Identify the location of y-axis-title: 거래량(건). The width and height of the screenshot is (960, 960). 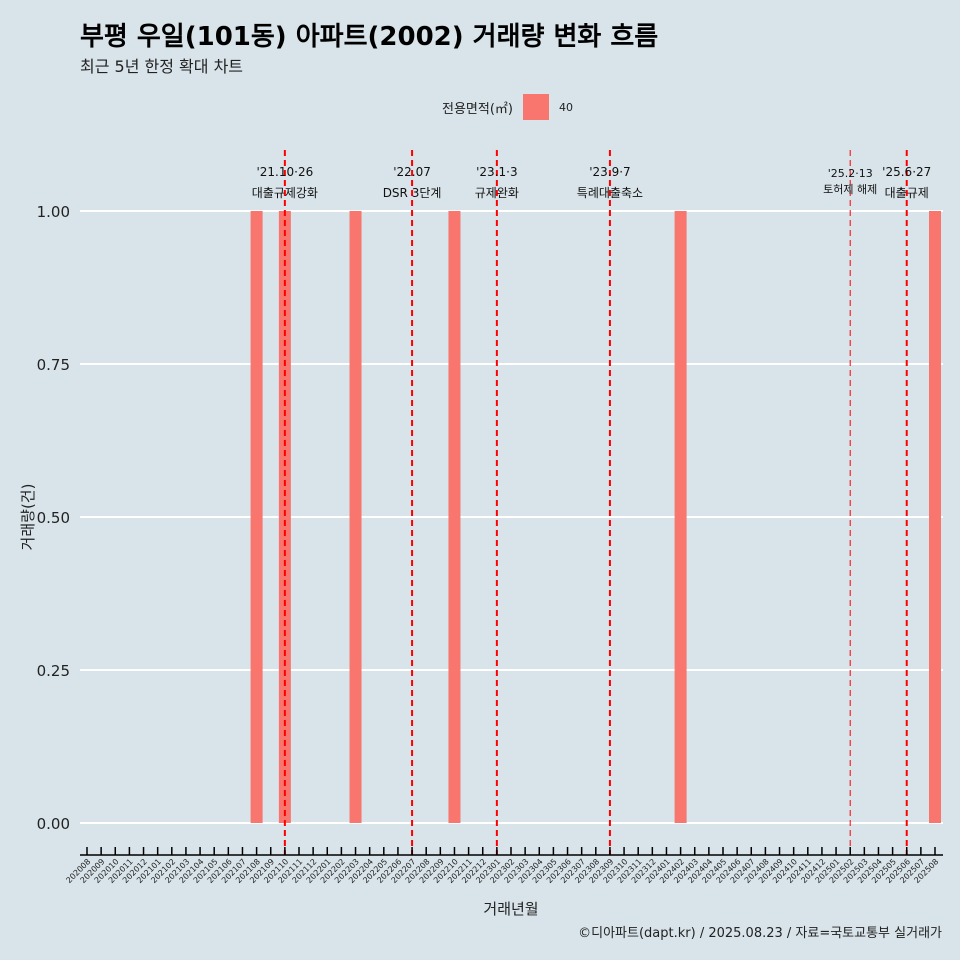
(28, 517).